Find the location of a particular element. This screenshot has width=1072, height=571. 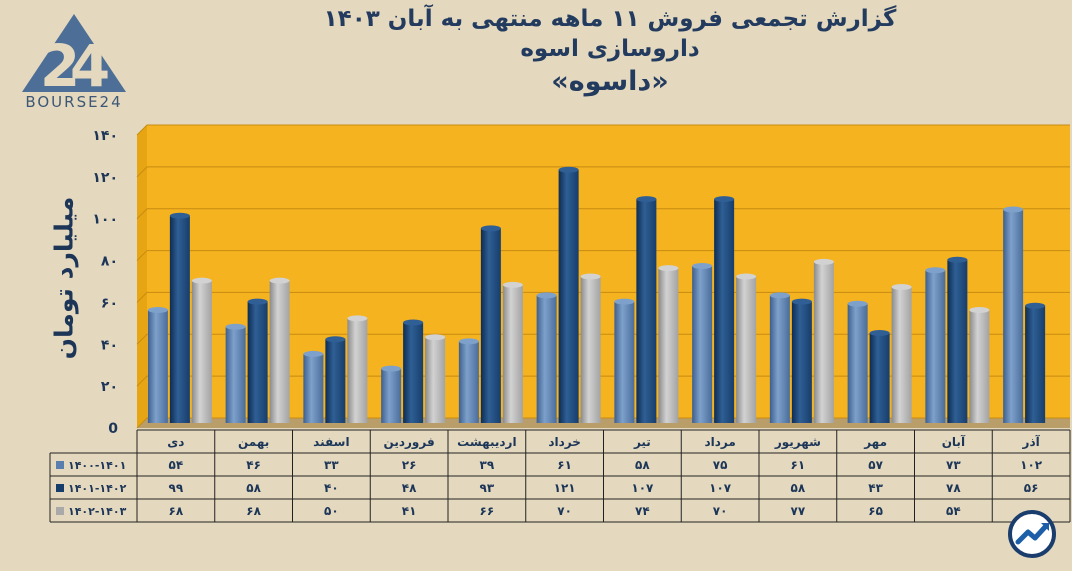

y-tick-label: ۶۰ is located at coordinates (109, 303).